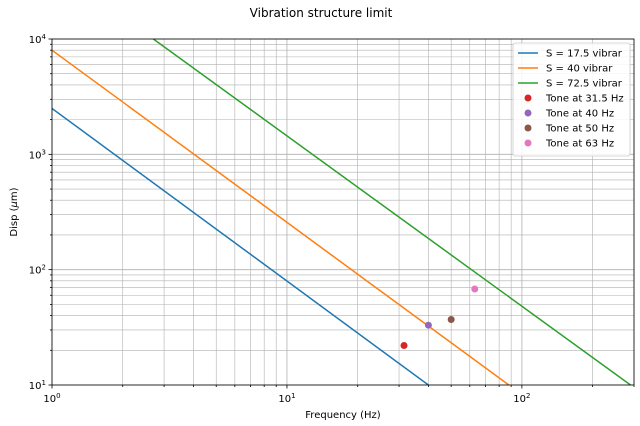 Image resolution: width=640 pixels, height=426 pixels. I want to click on legend-label: Tone at 40 Hz, so click(579, 114).